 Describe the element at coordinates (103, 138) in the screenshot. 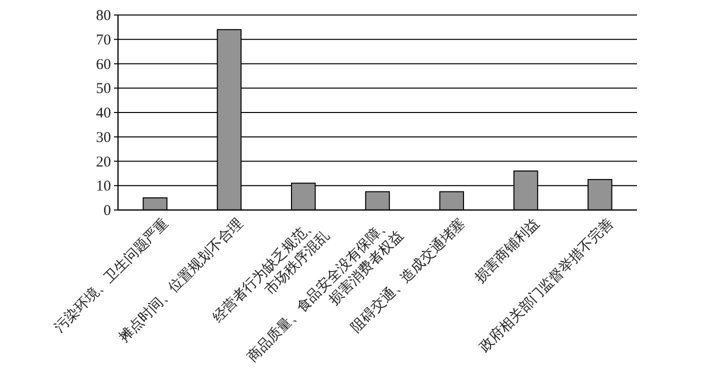

I see `y-tick-label: 30` at that location.